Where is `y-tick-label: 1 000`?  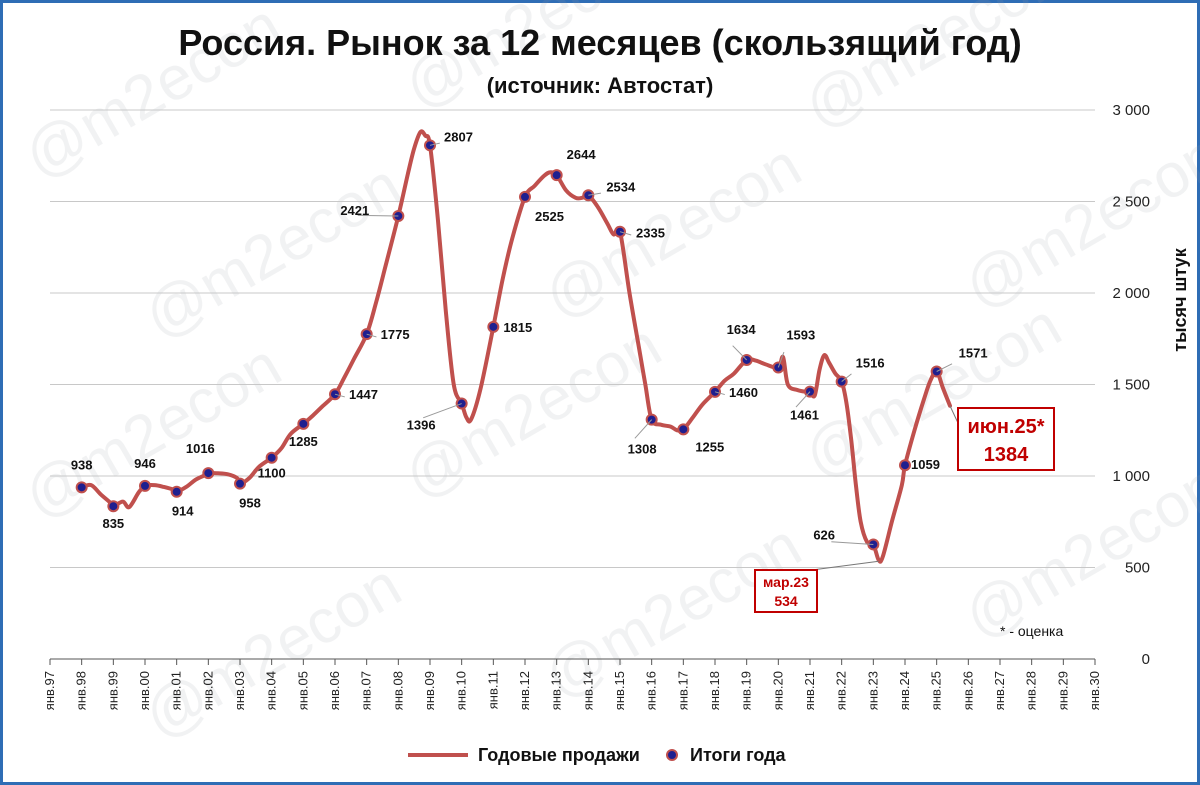
y-tick-label: 1 000 is located at coordinates (1131, 476).